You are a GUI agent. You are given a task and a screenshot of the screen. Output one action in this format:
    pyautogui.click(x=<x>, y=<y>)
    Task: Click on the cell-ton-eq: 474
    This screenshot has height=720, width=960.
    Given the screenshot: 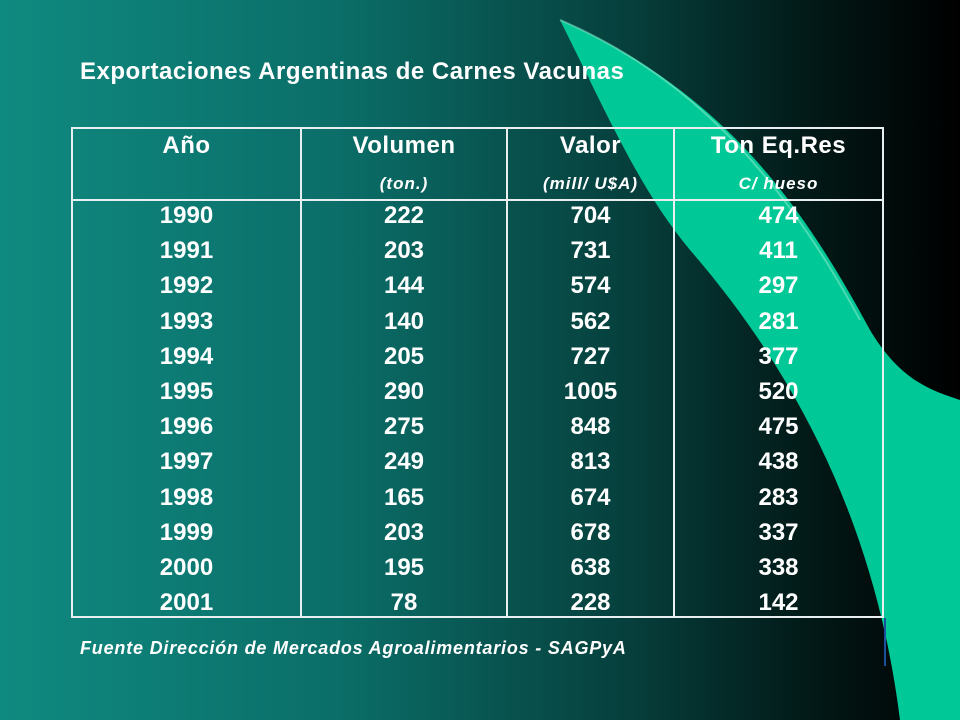 What is the action you would take?
    pyautogui.click(x=778, y=215)
    